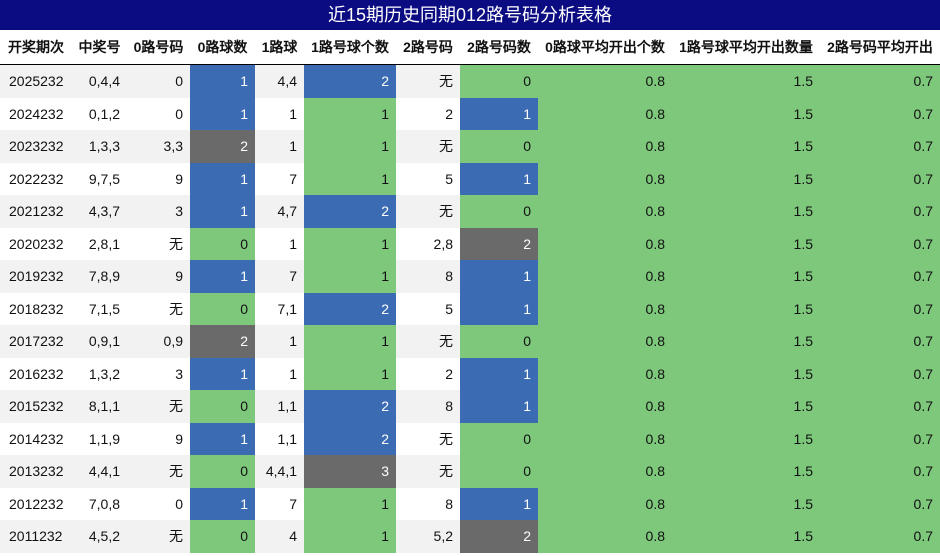 Image resolution: width=940 pixels, height=556 pixels. I want to click on table-row: 2011232 4,5,2 无 0 4 1 5,2 2 0.8 1.5 0.7, so click(470, 536).